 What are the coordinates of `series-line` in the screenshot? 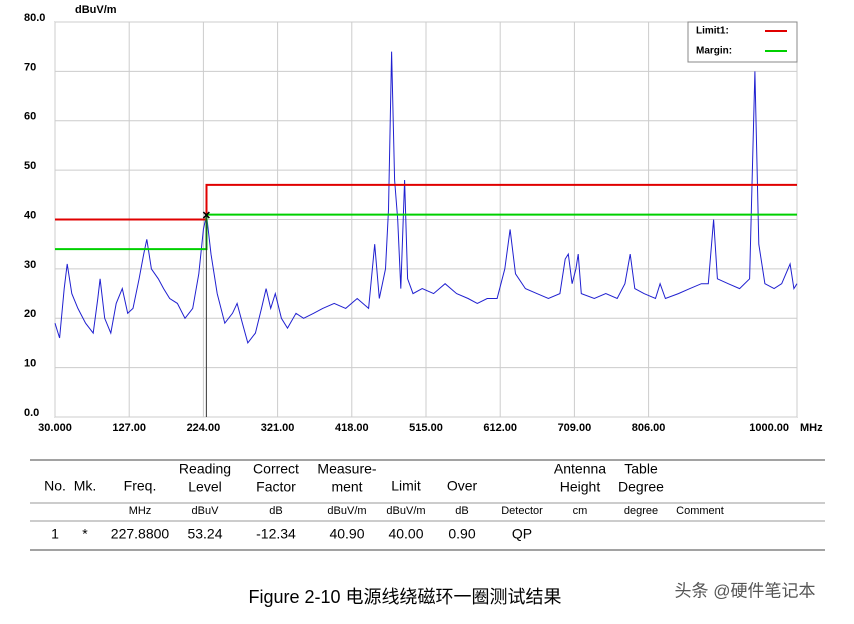 It's located at (426, 202).